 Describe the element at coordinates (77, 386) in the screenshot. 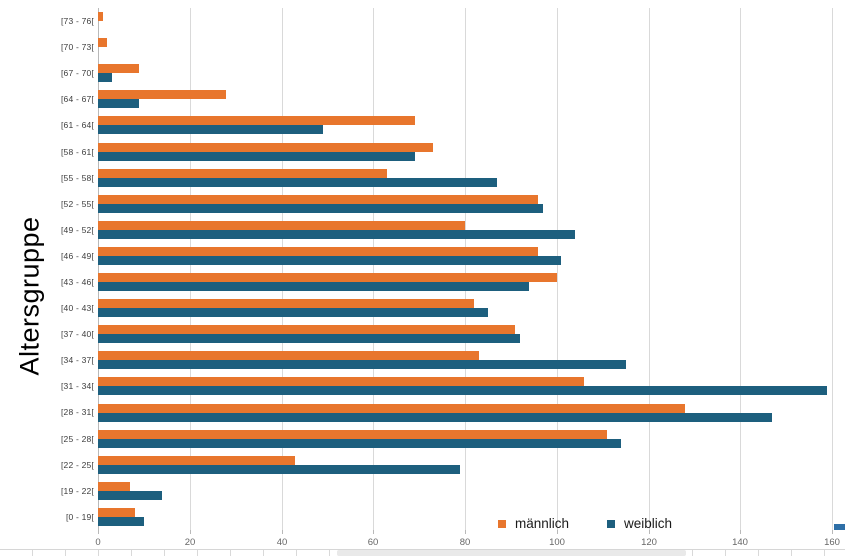

I see `y-axis-category-label: [31 - 34[` at that location.